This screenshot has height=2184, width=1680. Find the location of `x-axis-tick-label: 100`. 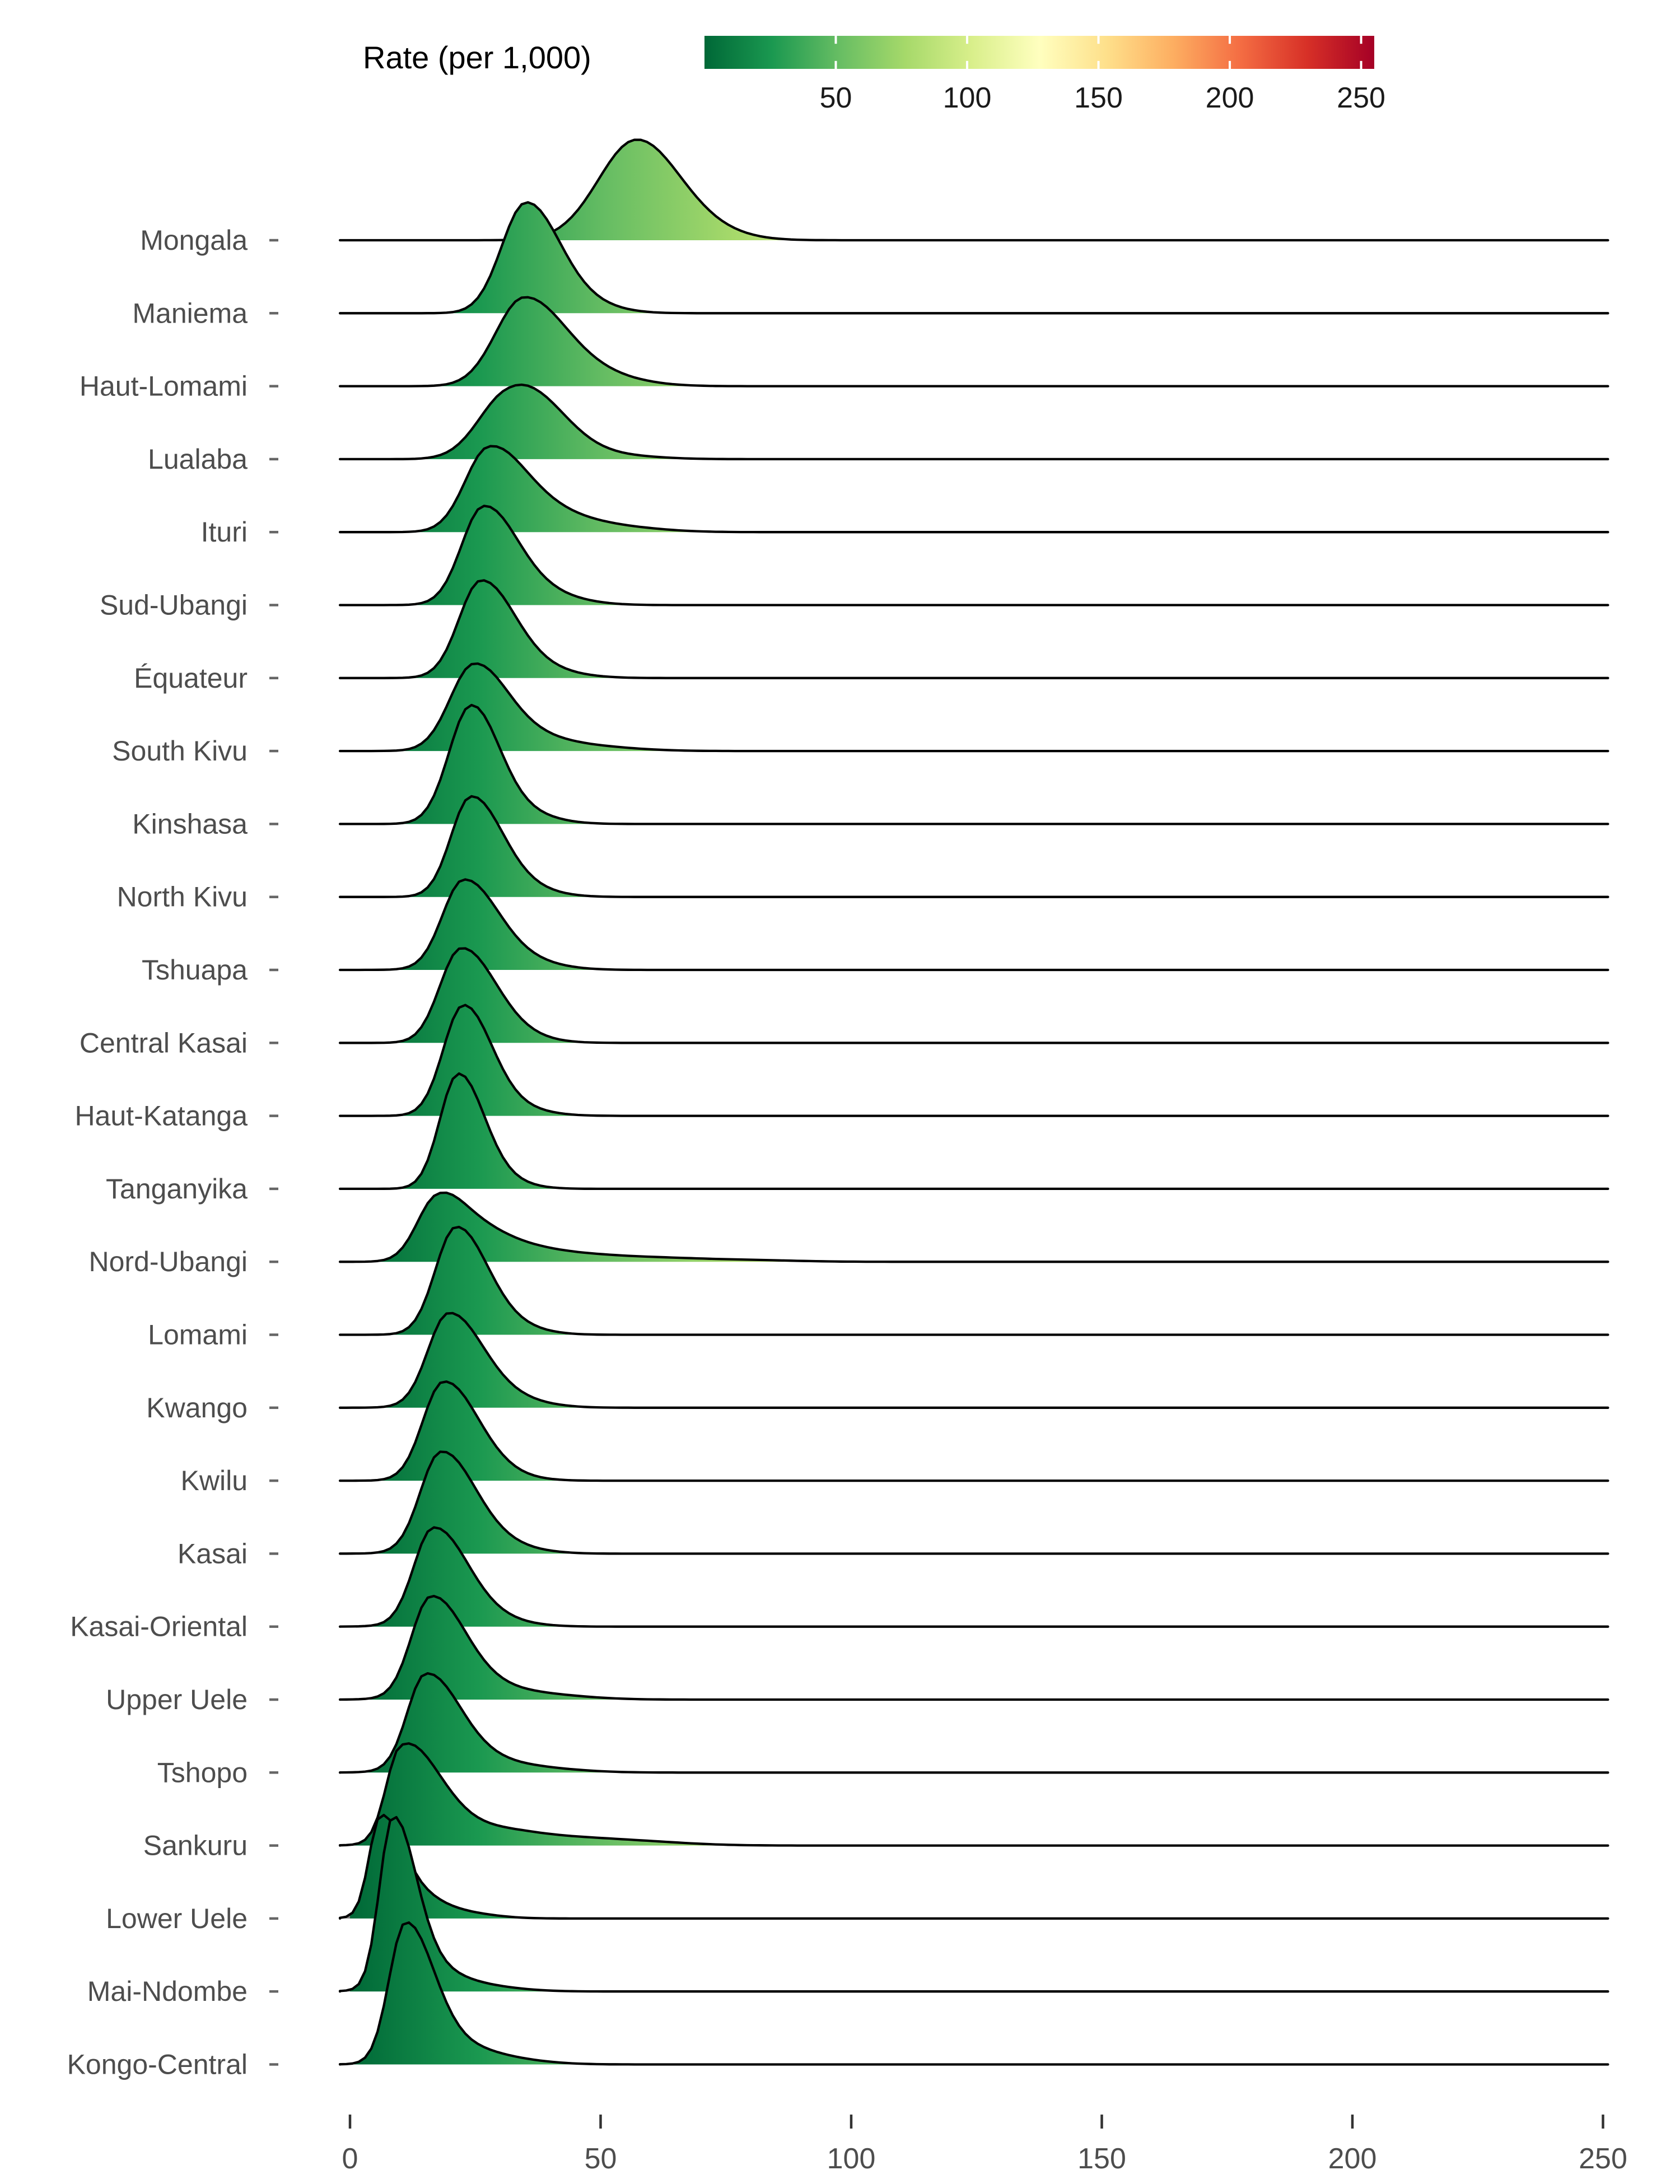

x-axis-tick-label: 100 is located at coordinates (852, 2159).